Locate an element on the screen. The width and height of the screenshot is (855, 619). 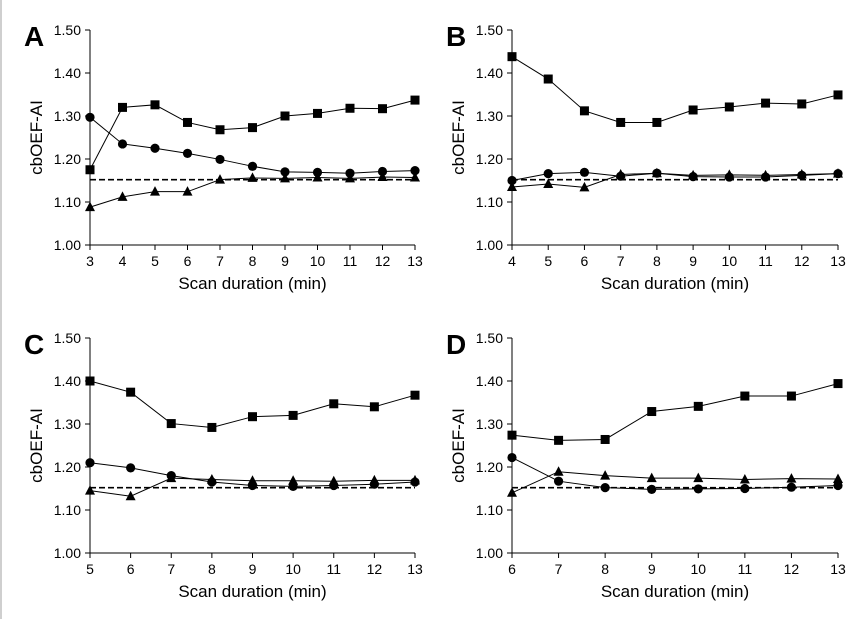
x-tick-label: 12 is located at coordinates (802, 261).